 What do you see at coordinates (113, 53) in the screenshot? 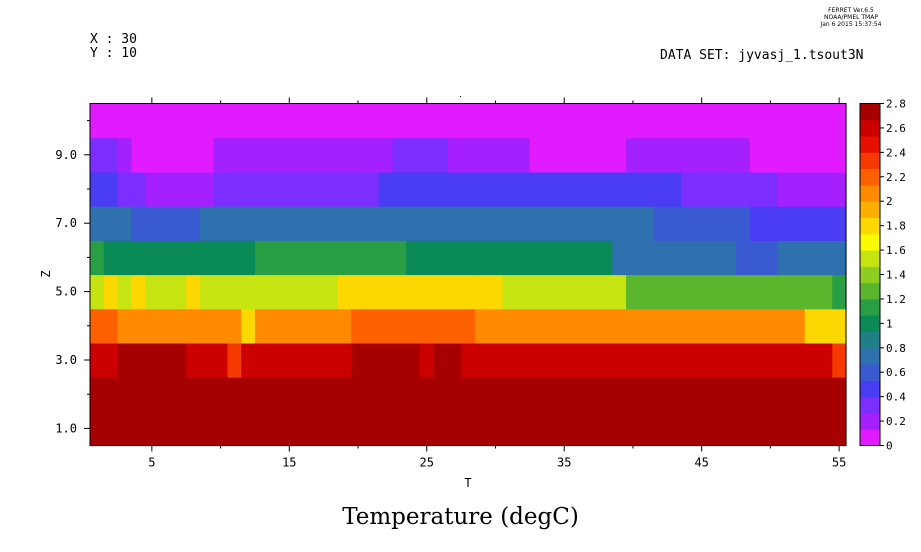
I see `y-position-label: Y : 10` at bounding box center [113, 53].